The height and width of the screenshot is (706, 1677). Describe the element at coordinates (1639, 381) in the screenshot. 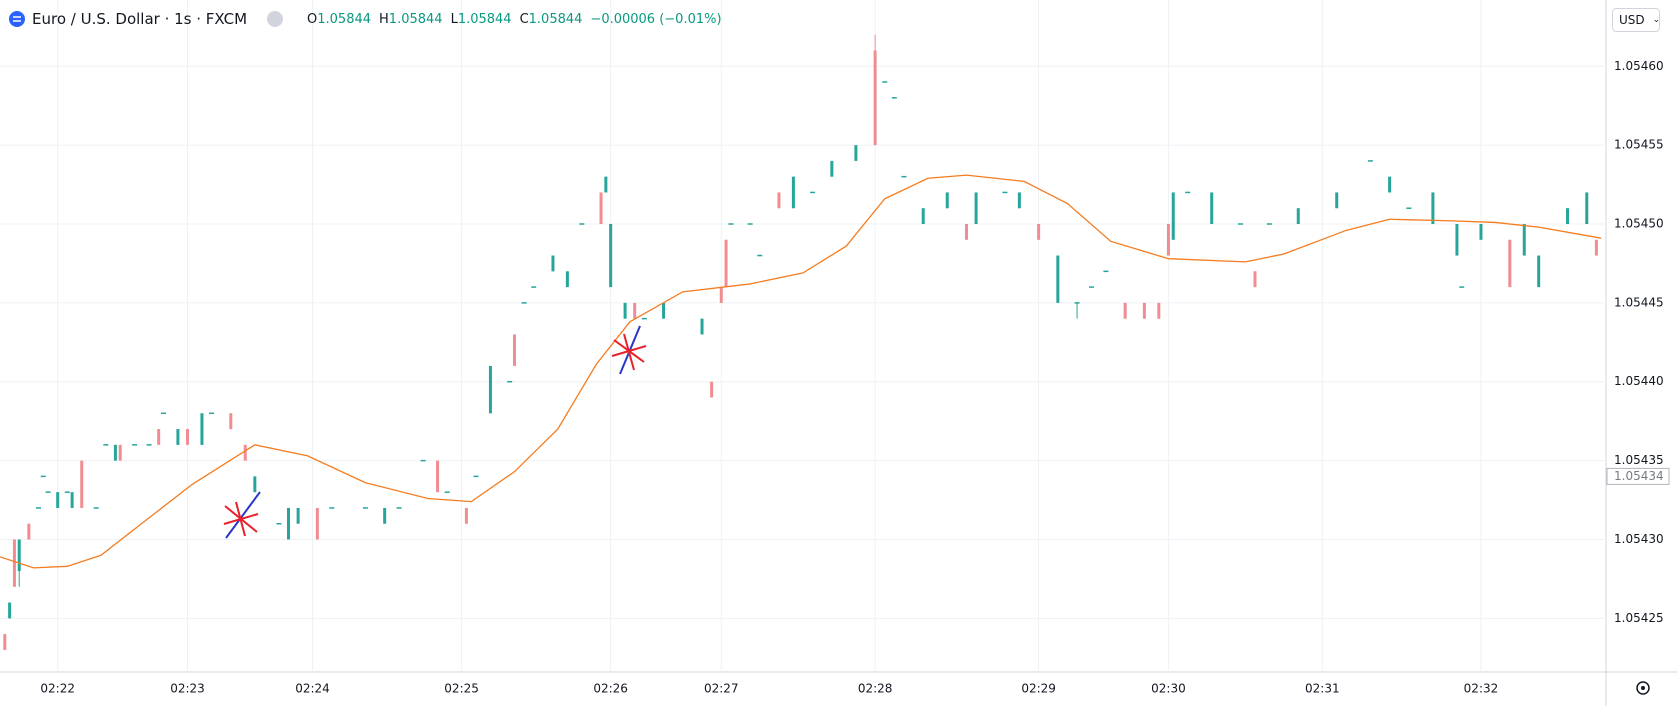

I see `y-tick-label: 1.05440` at that location.